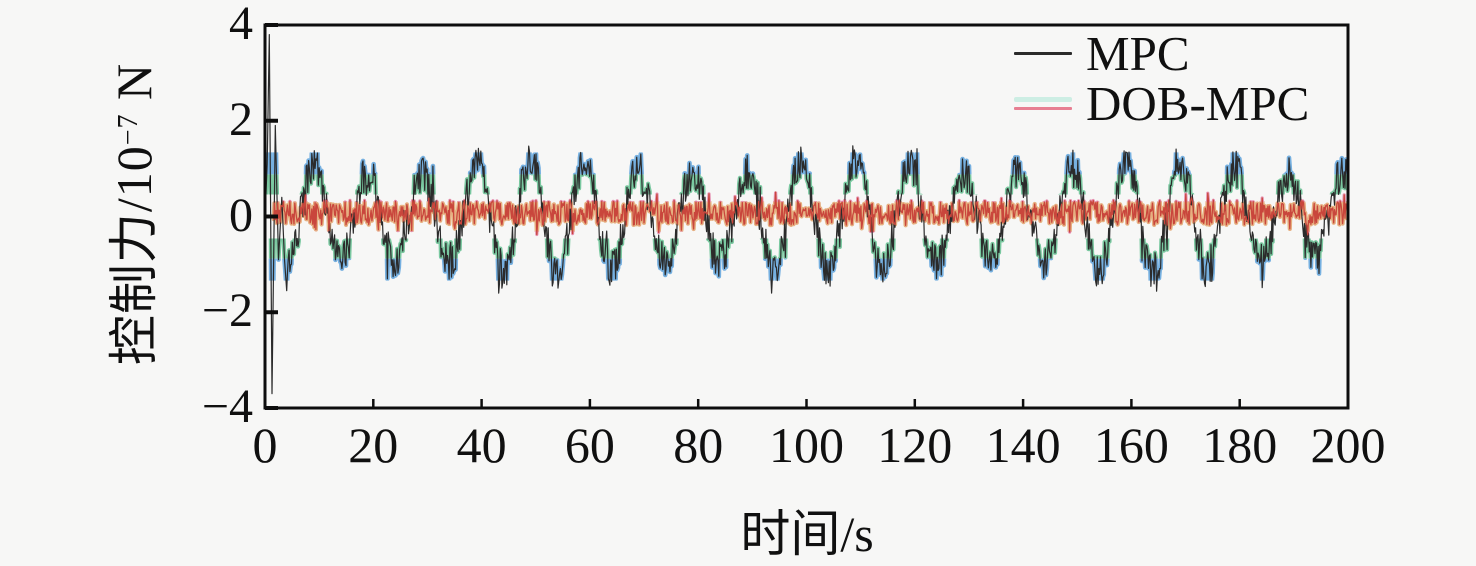 The width and height of the screenshot is (1476, 566). I want to click on x-tick-label: 20, so click(373, 445).